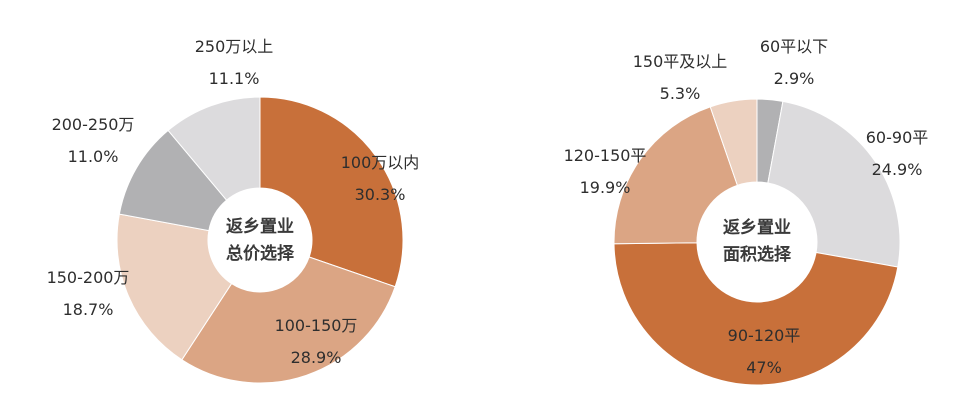  I want to click on label-under-100: 100万以内 30.3%, so click(380, 179).